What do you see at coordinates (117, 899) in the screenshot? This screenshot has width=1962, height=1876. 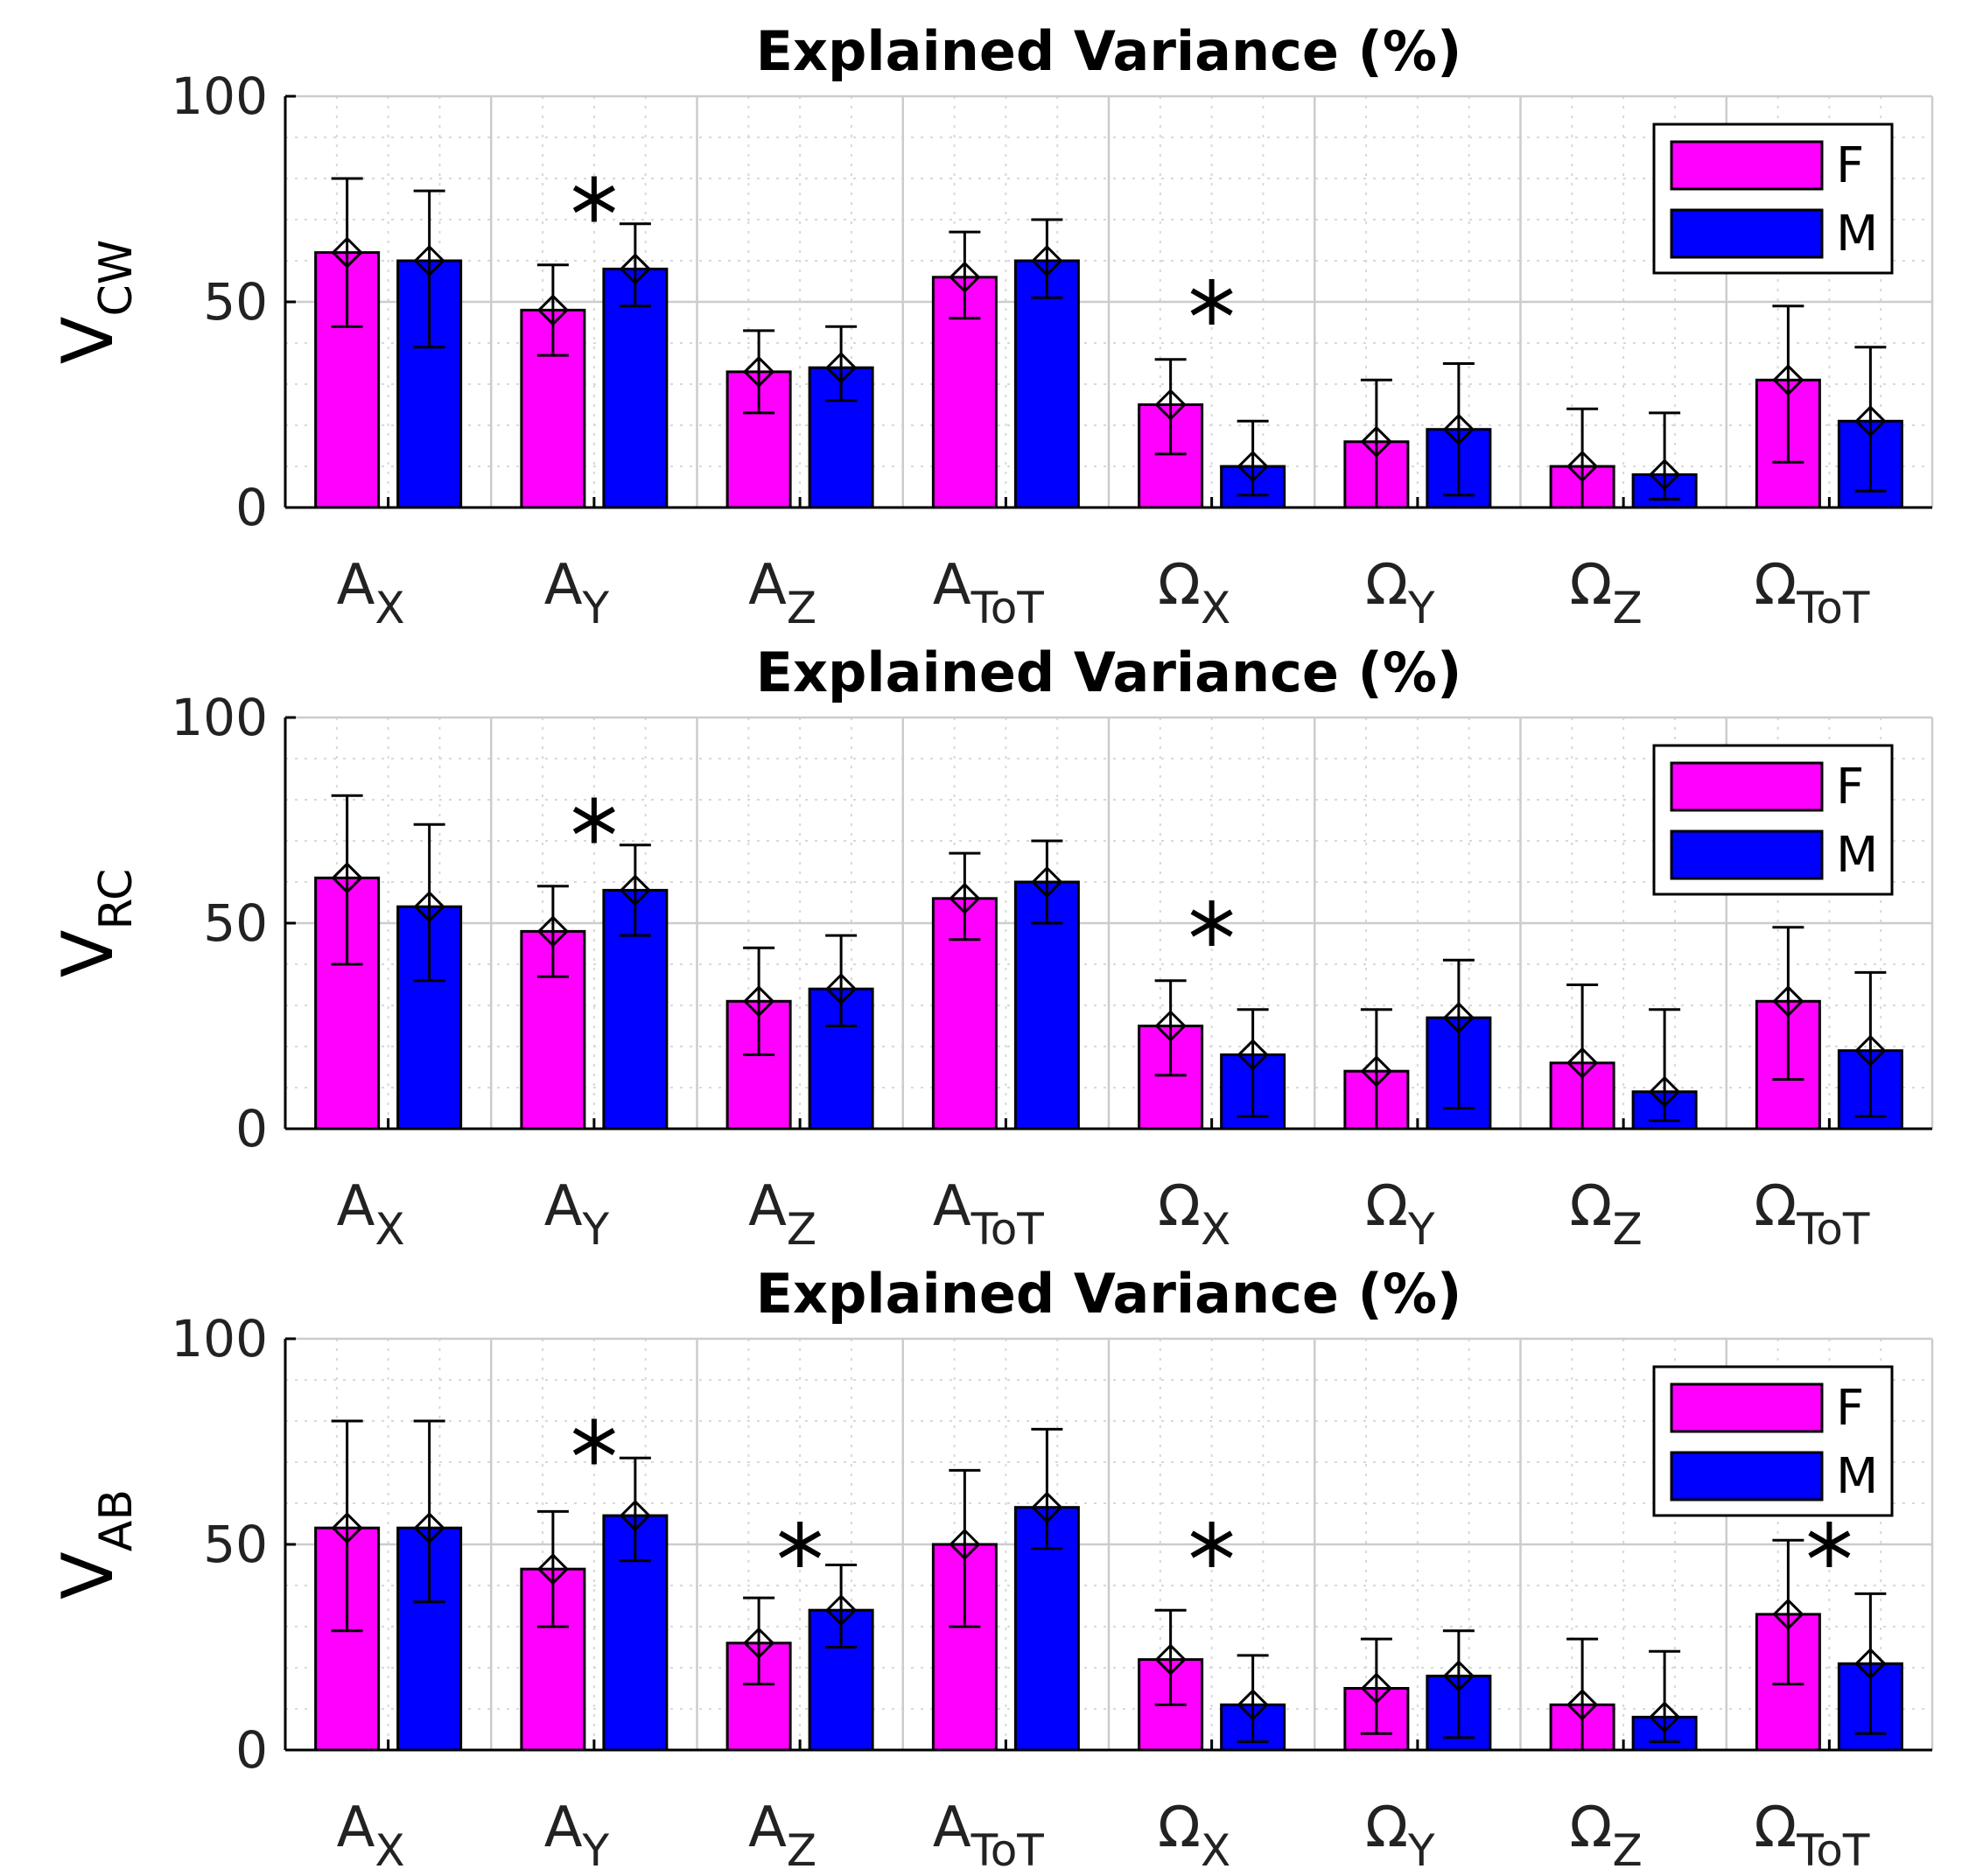 I see `y-axis-label-sub: RC` at bounding box center [117, 899].